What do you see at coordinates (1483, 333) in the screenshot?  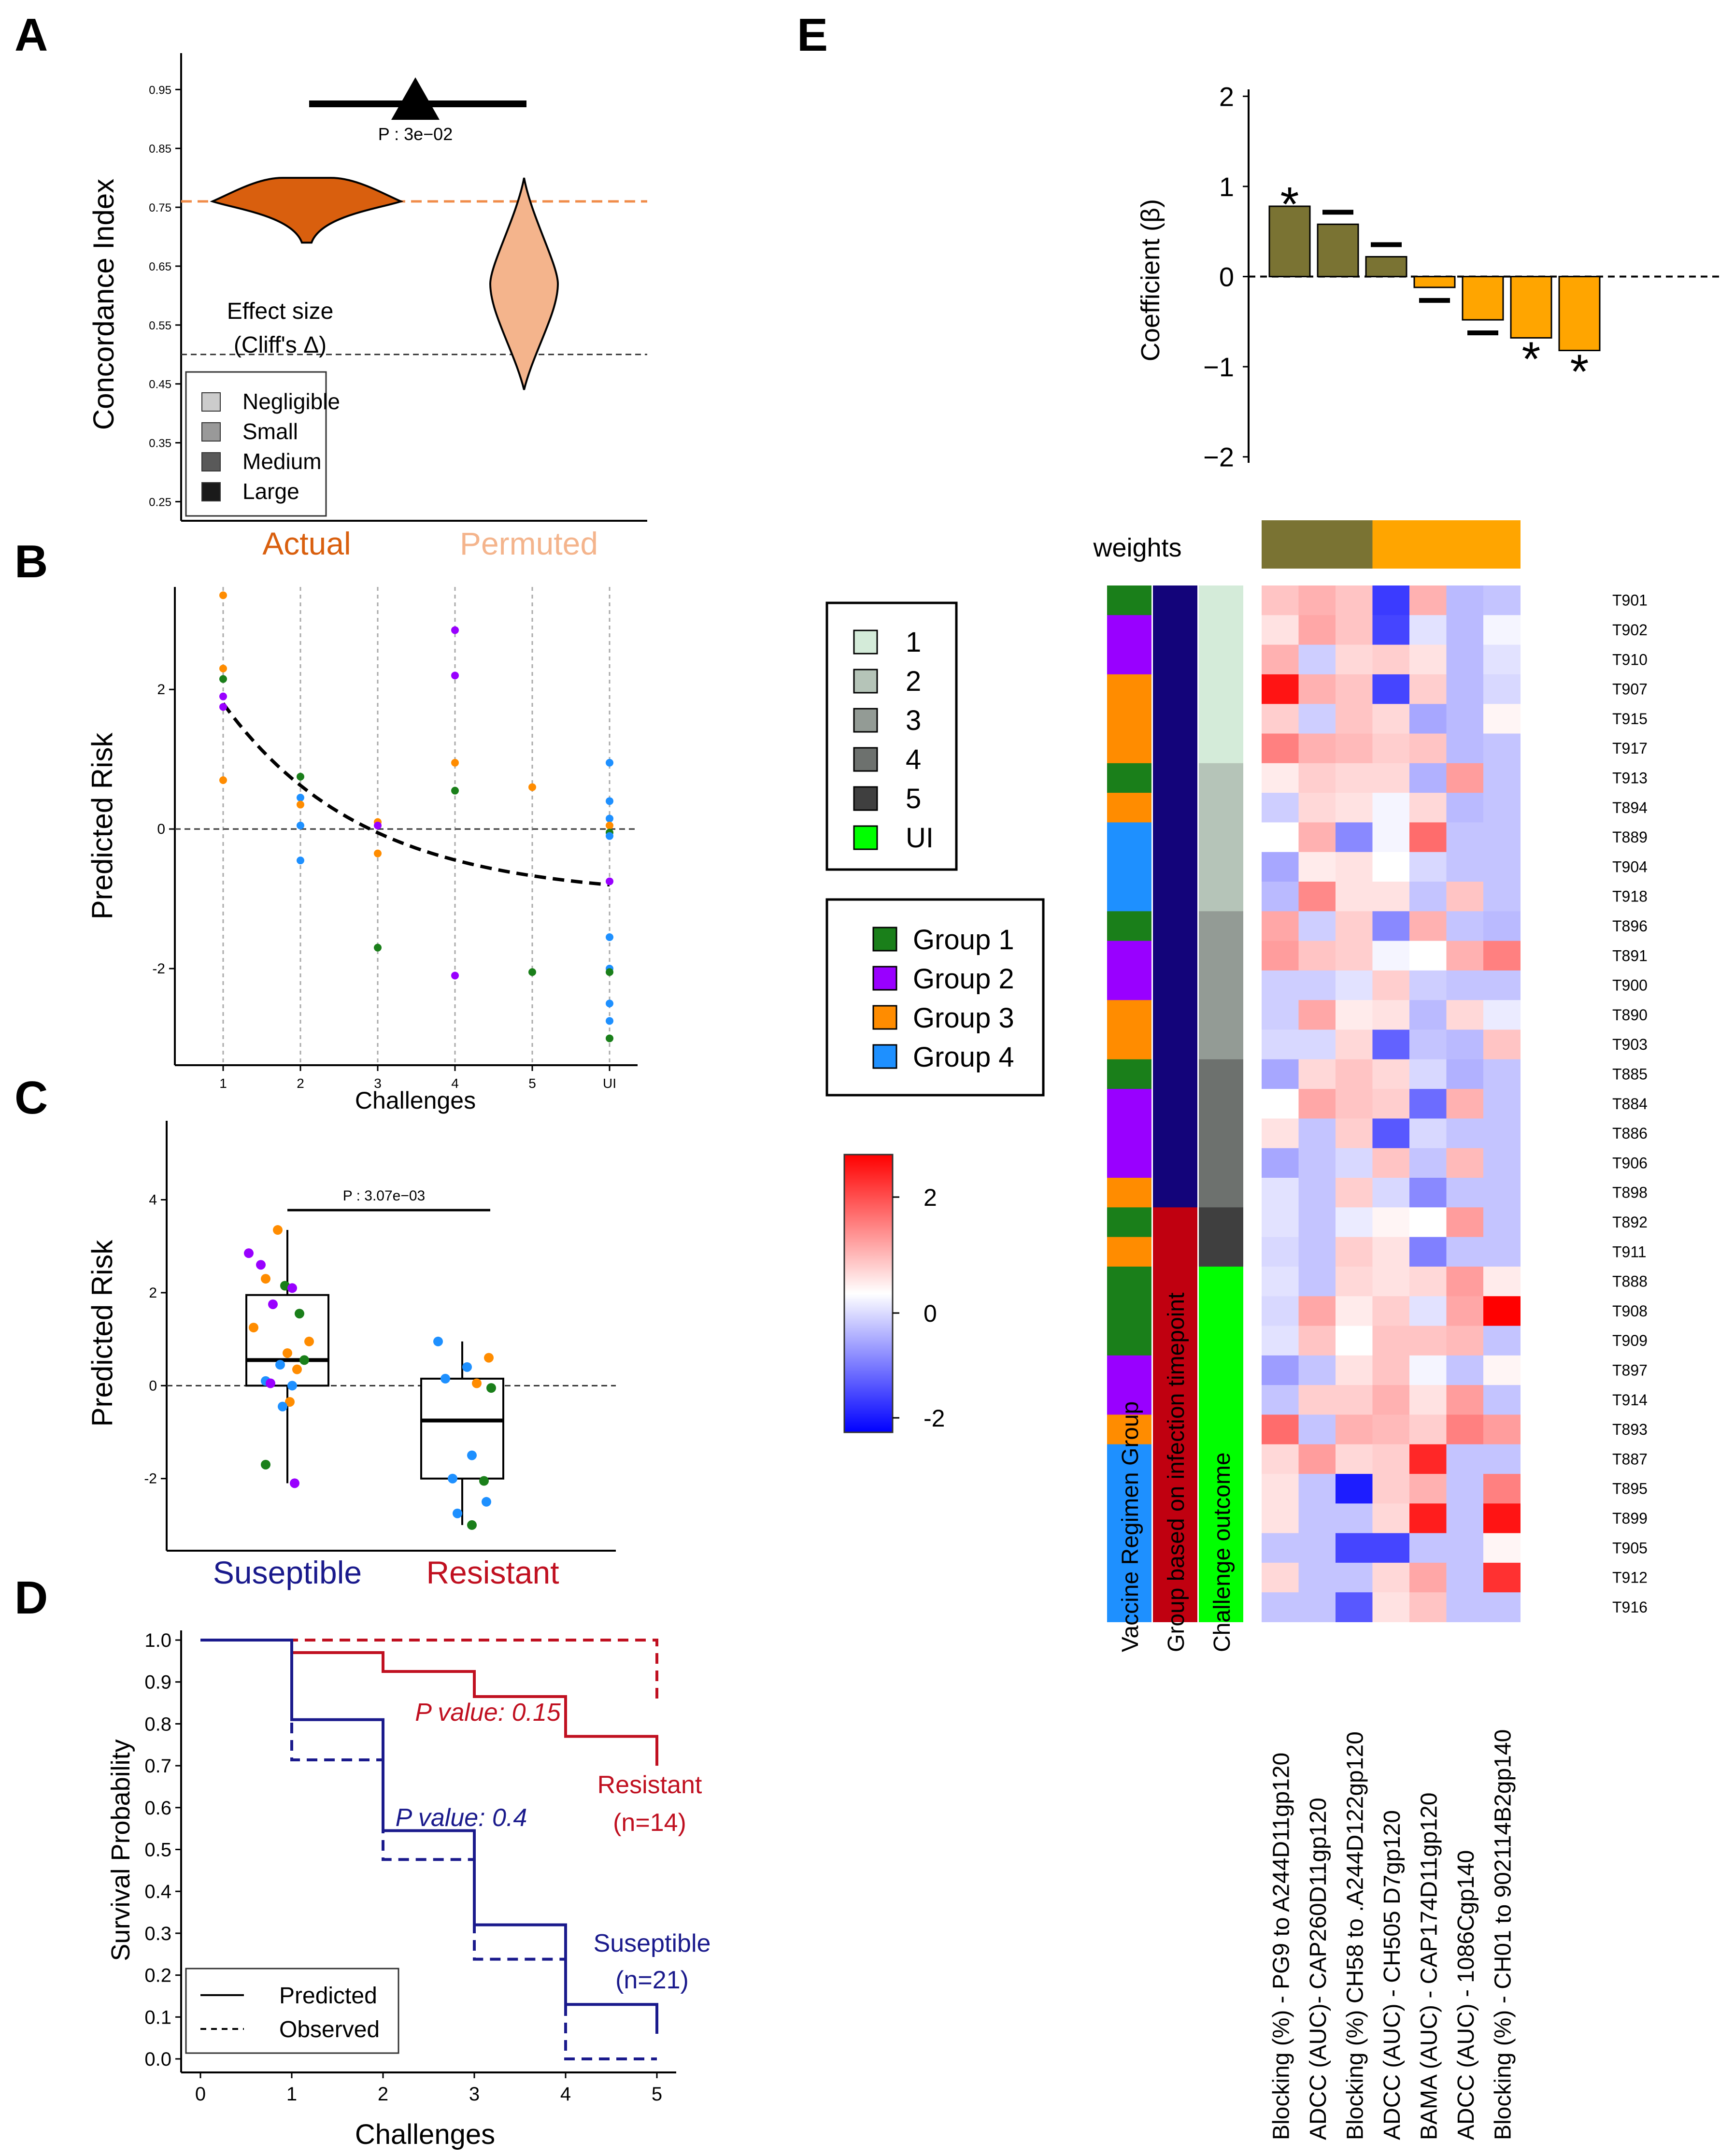 I see `significance-dash` at bounding box center [1483, 333].